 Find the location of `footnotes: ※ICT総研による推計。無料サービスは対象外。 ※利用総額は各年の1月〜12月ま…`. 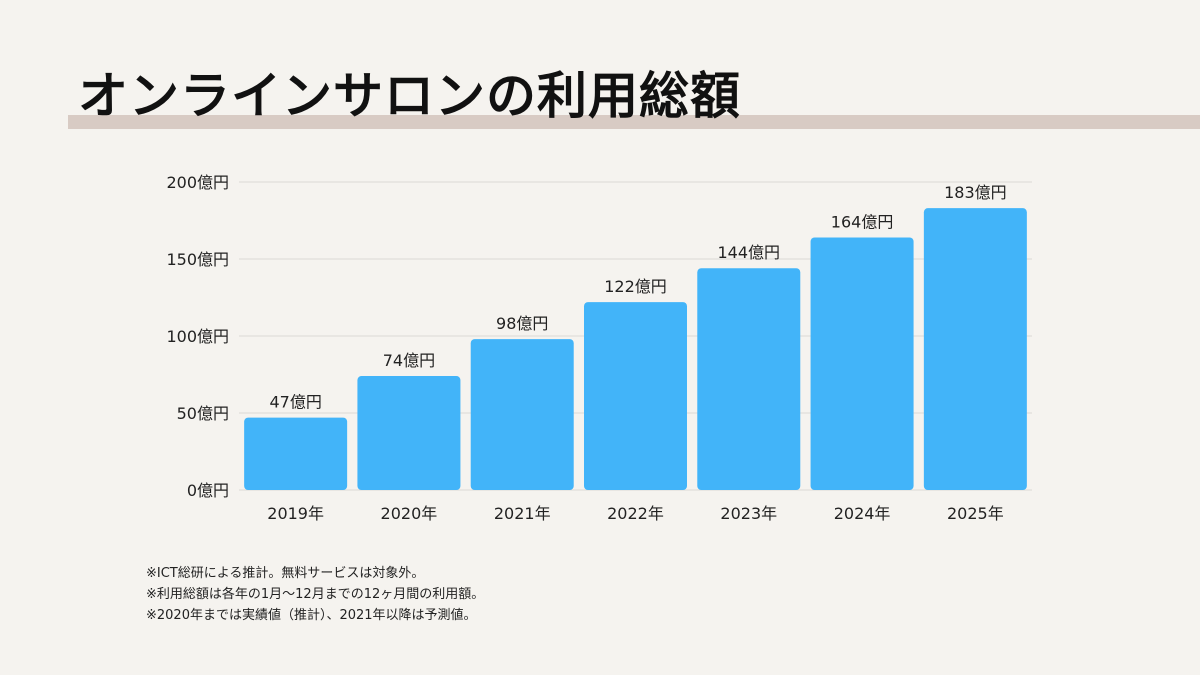

footnotes: ※ICT総研による推計。無料サービスは対象外。 ※利用総額は各年の1月〜12月ま… is located at coordinates (315, 594).